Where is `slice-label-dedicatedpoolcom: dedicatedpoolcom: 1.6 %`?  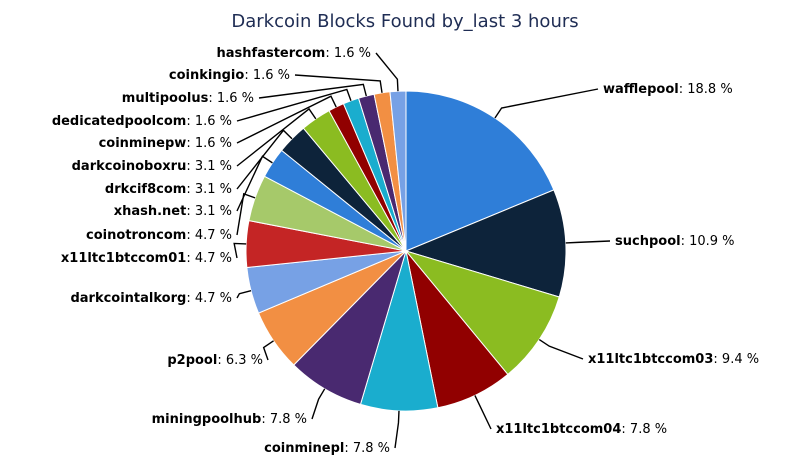
slice-label-dedicatedpoolcom: dedicatedpoolcom: 1.6 % is located at coordinates (142, 121).